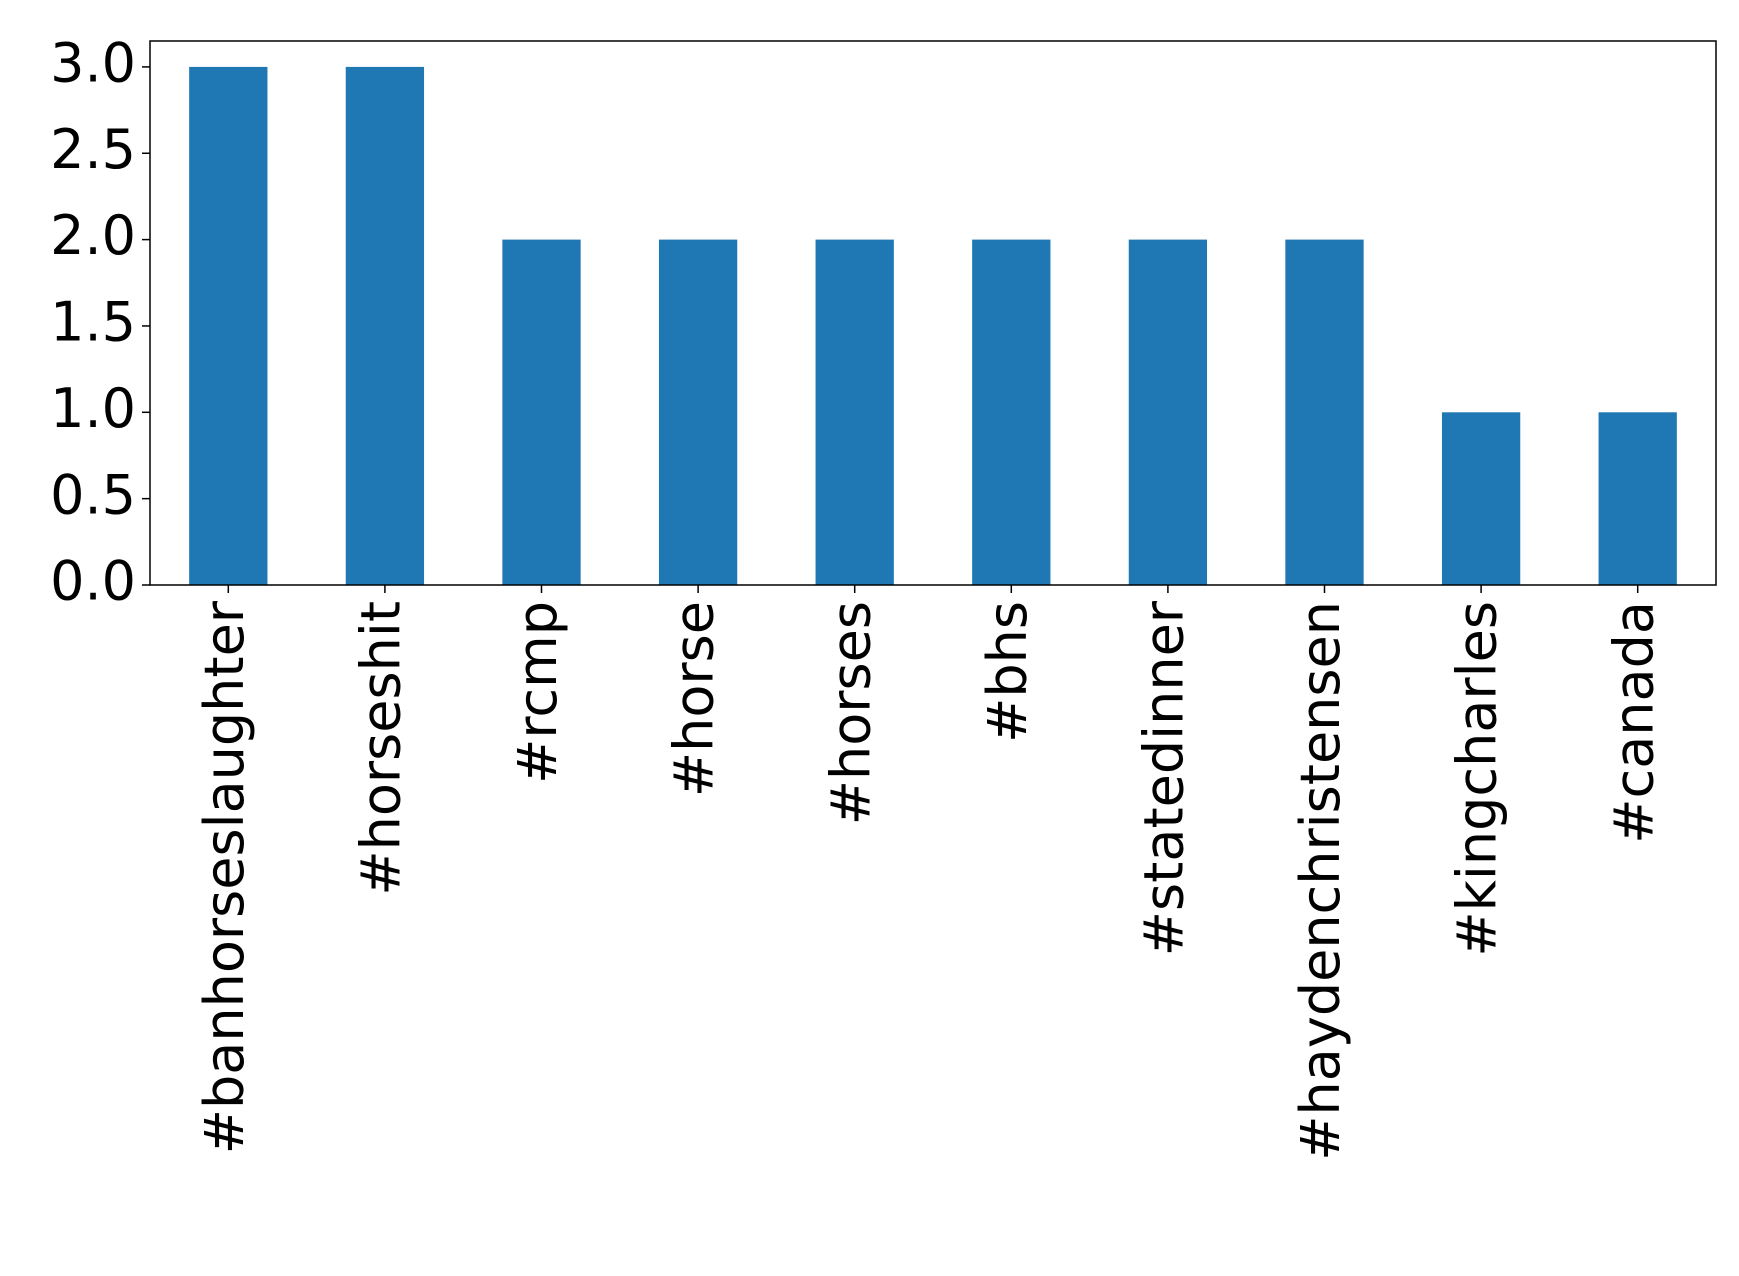  What do you see at coordinates (93, 581) in the screenshot?
I see `y-tick-label: 0.0` at bounding box center [93, 581].